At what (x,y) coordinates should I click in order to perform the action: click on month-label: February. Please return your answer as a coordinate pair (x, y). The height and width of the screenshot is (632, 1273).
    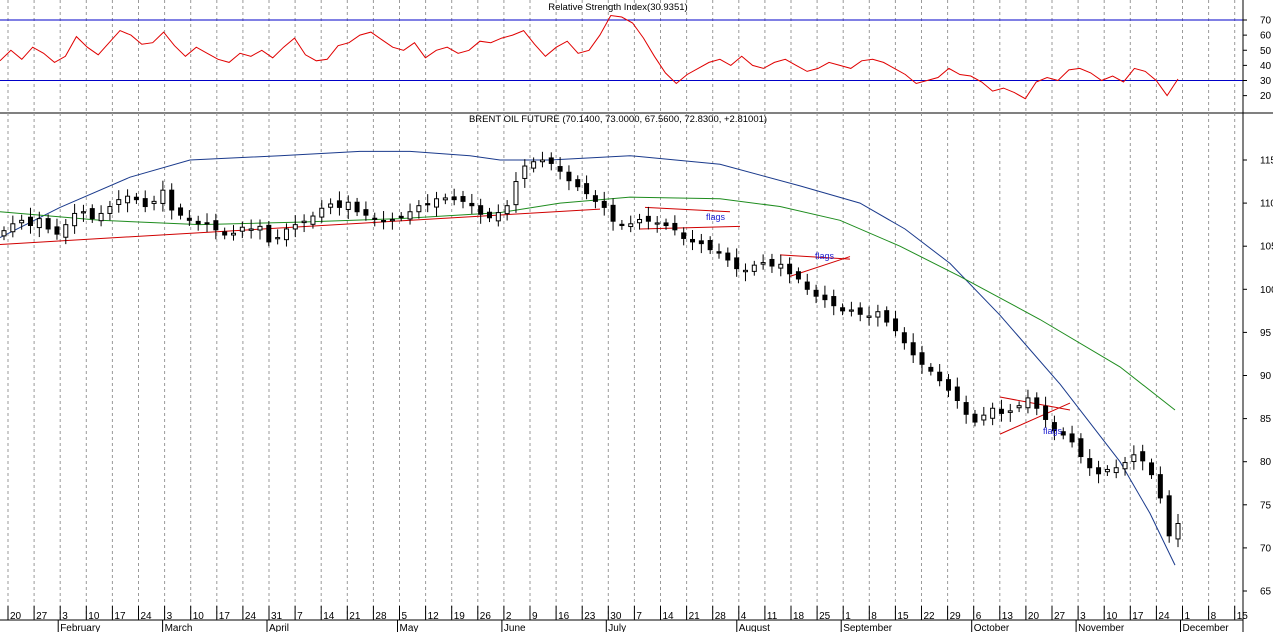
    Looking at the image, I should click on (80, 627).